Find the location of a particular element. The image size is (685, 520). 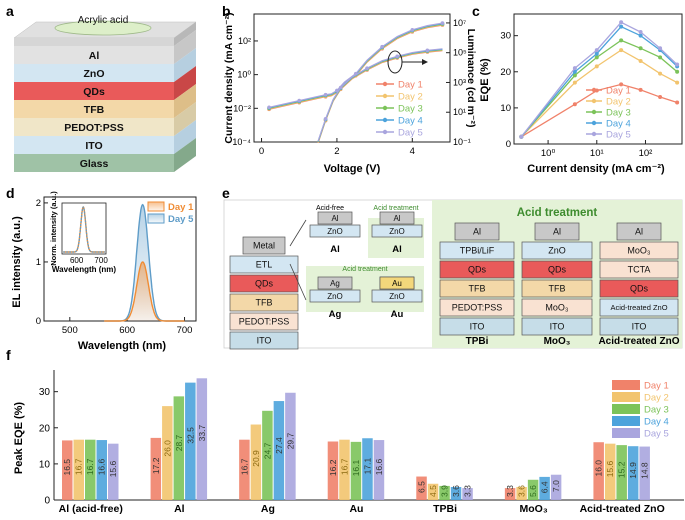

f-ytick-label: 10 is located at coordinates (45, 464).